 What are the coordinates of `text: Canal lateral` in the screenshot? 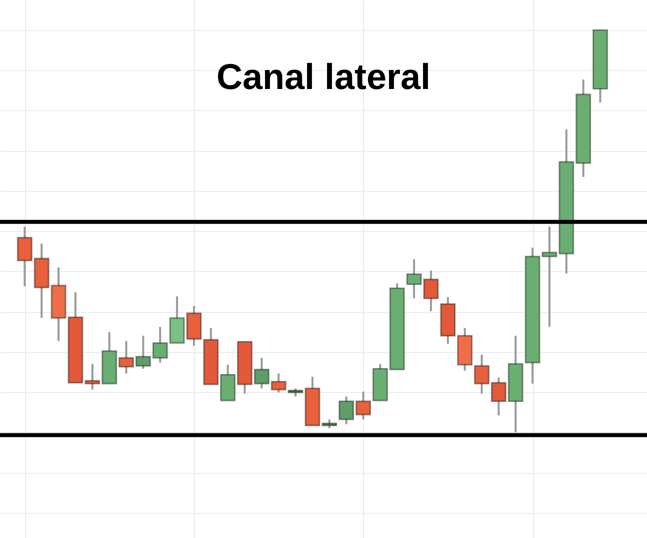 It's located at (323, 76).